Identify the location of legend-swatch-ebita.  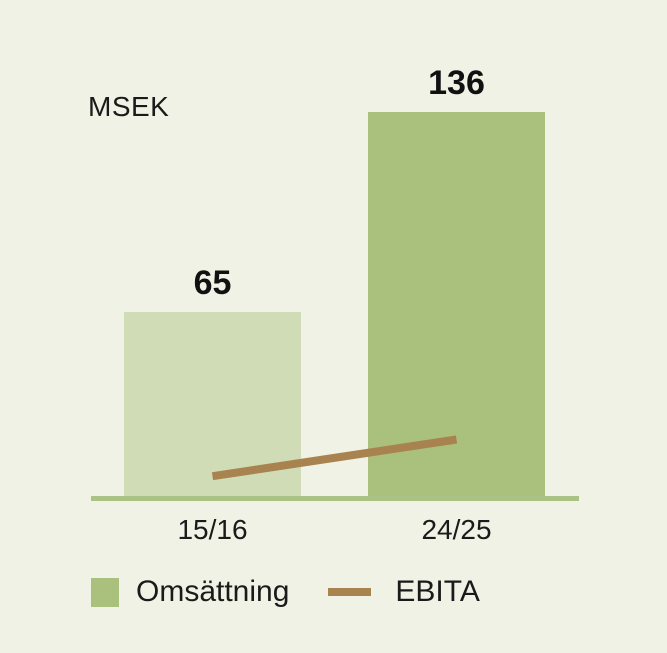
(350, 592).